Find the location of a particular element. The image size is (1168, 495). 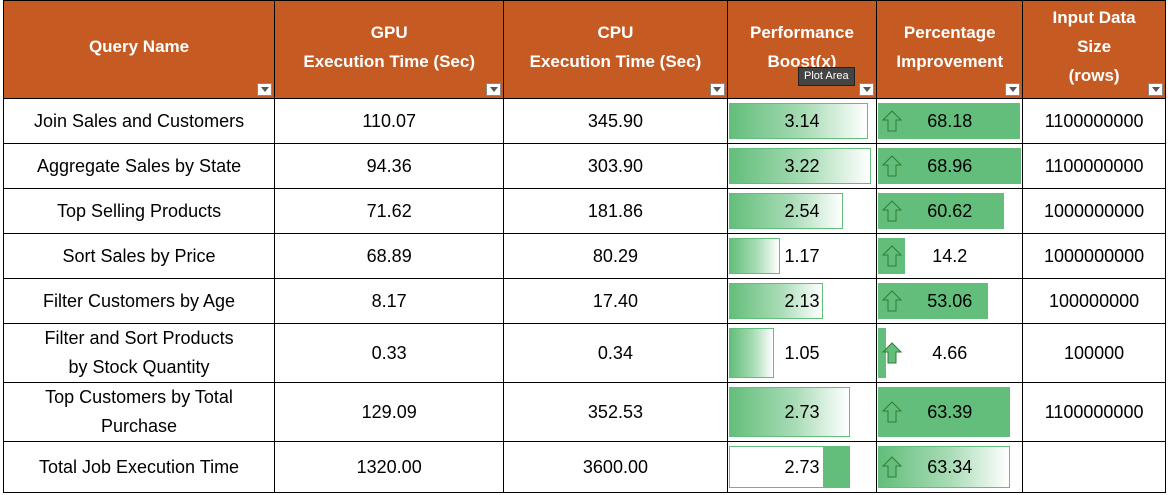

cpu-time: 352.53 is located at coordinates (615, 411).